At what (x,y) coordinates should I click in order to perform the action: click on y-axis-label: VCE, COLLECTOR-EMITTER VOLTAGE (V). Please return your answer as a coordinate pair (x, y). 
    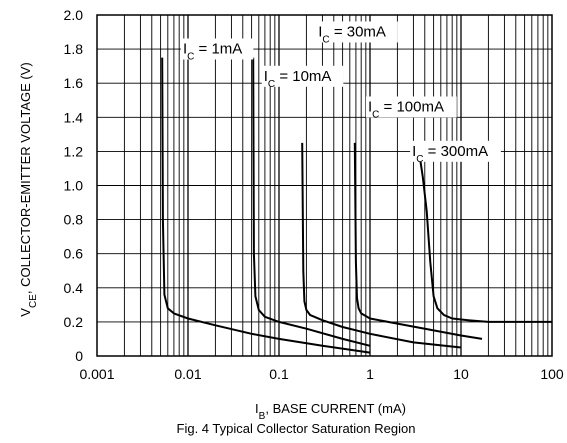
    Looking at the image, I should click on (28, 189).